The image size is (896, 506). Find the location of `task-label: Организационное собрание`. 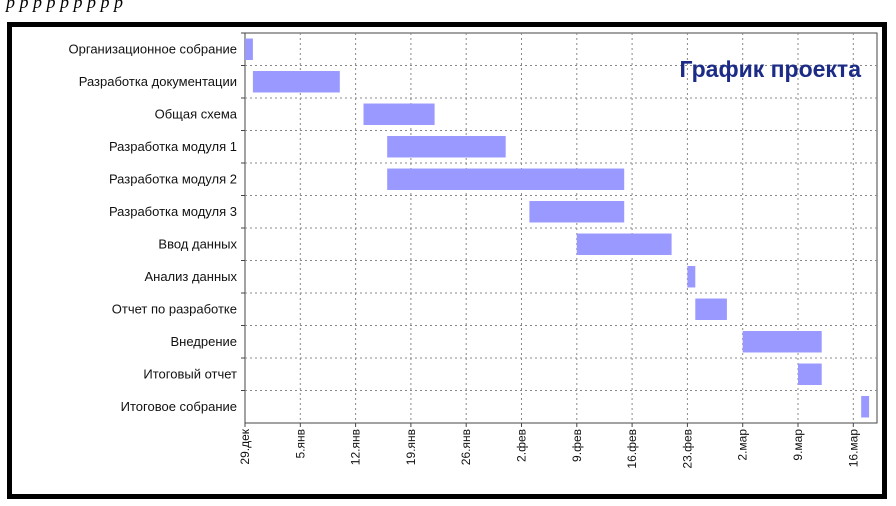

task-label: Организационное собрание is located at coordinates (153, 48).